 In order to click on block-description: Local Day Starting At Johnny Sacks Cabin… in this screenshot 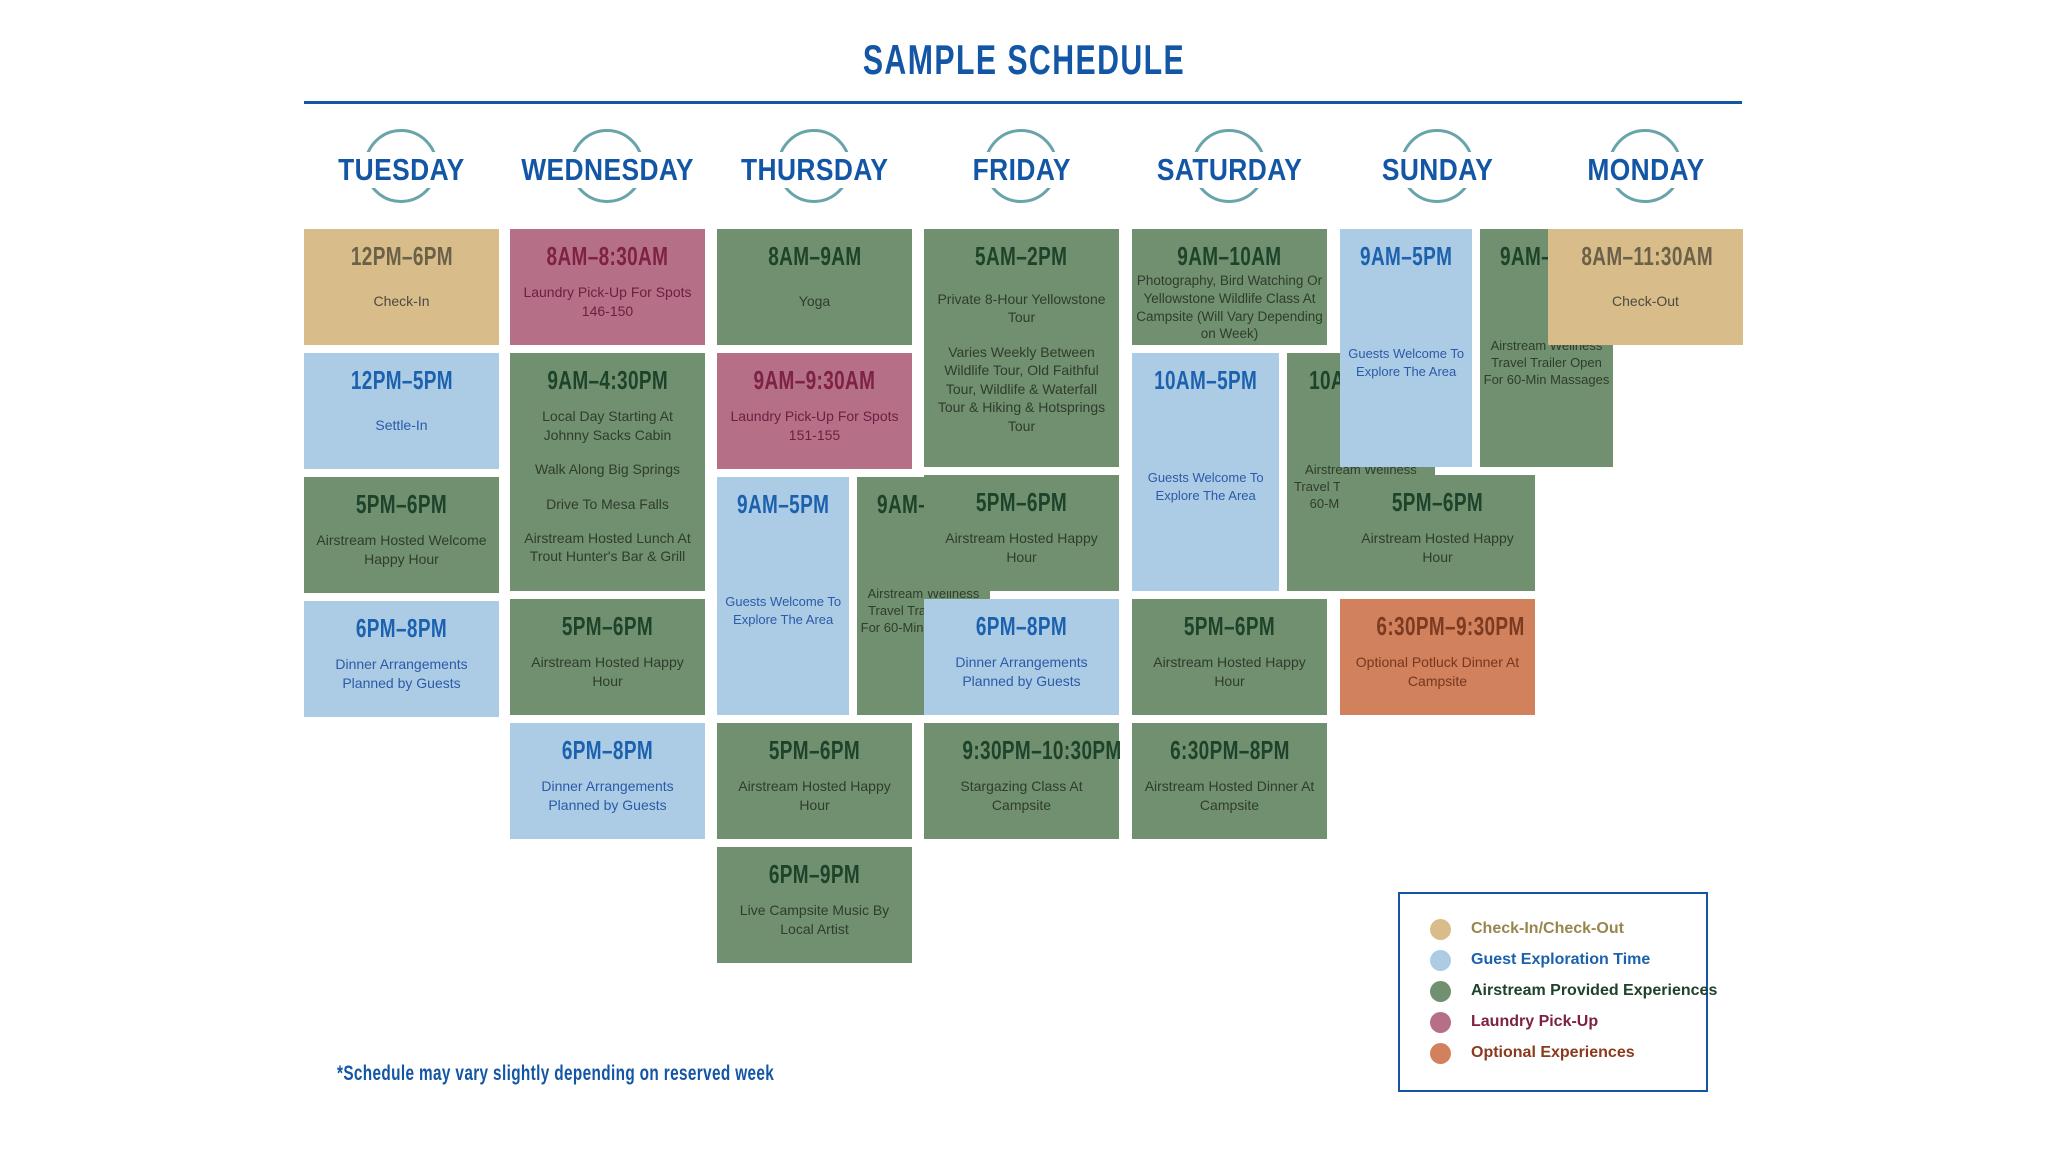, I will do `click(607, 486)`.